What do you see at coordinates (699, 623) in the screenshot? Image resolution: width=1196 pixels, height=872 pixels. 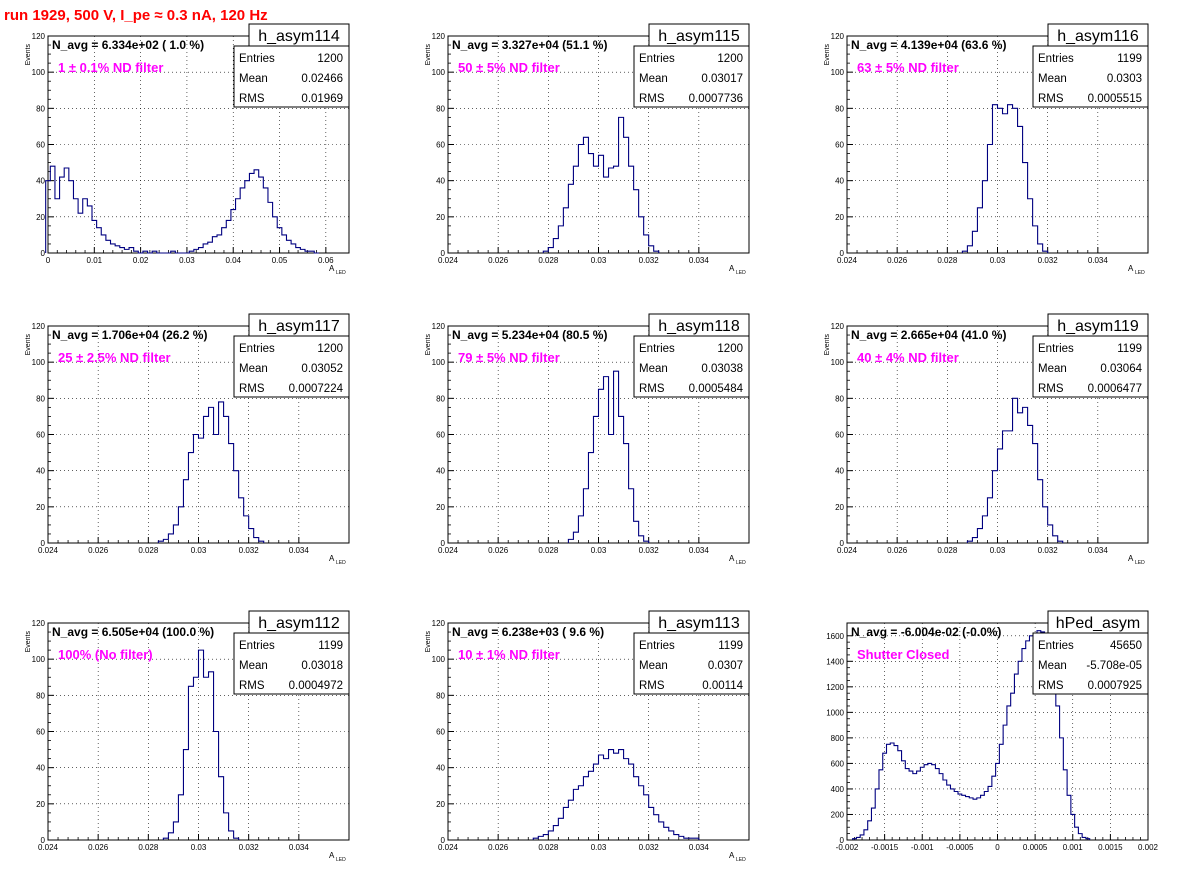 I see `histogram-name: h_asym113` at bounding box center [699, 623].